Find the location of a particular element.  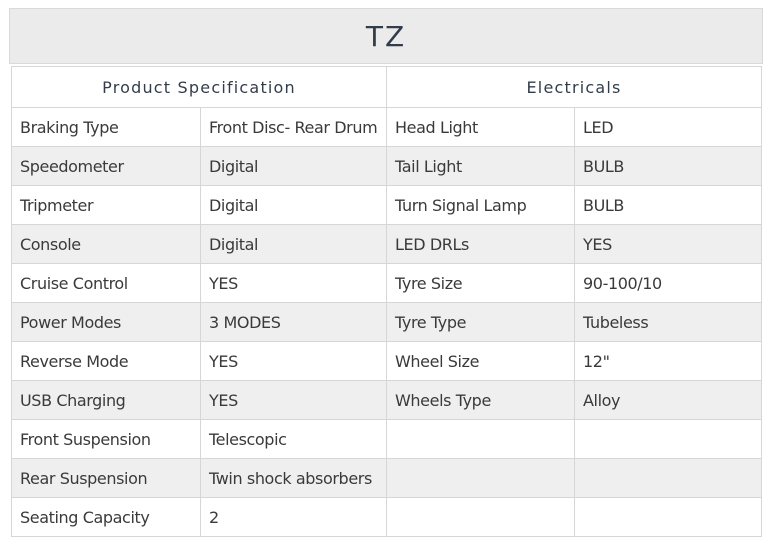

table-row: Reverse Mode YES Wheel Size 12" is located at coordinates (387, 361).